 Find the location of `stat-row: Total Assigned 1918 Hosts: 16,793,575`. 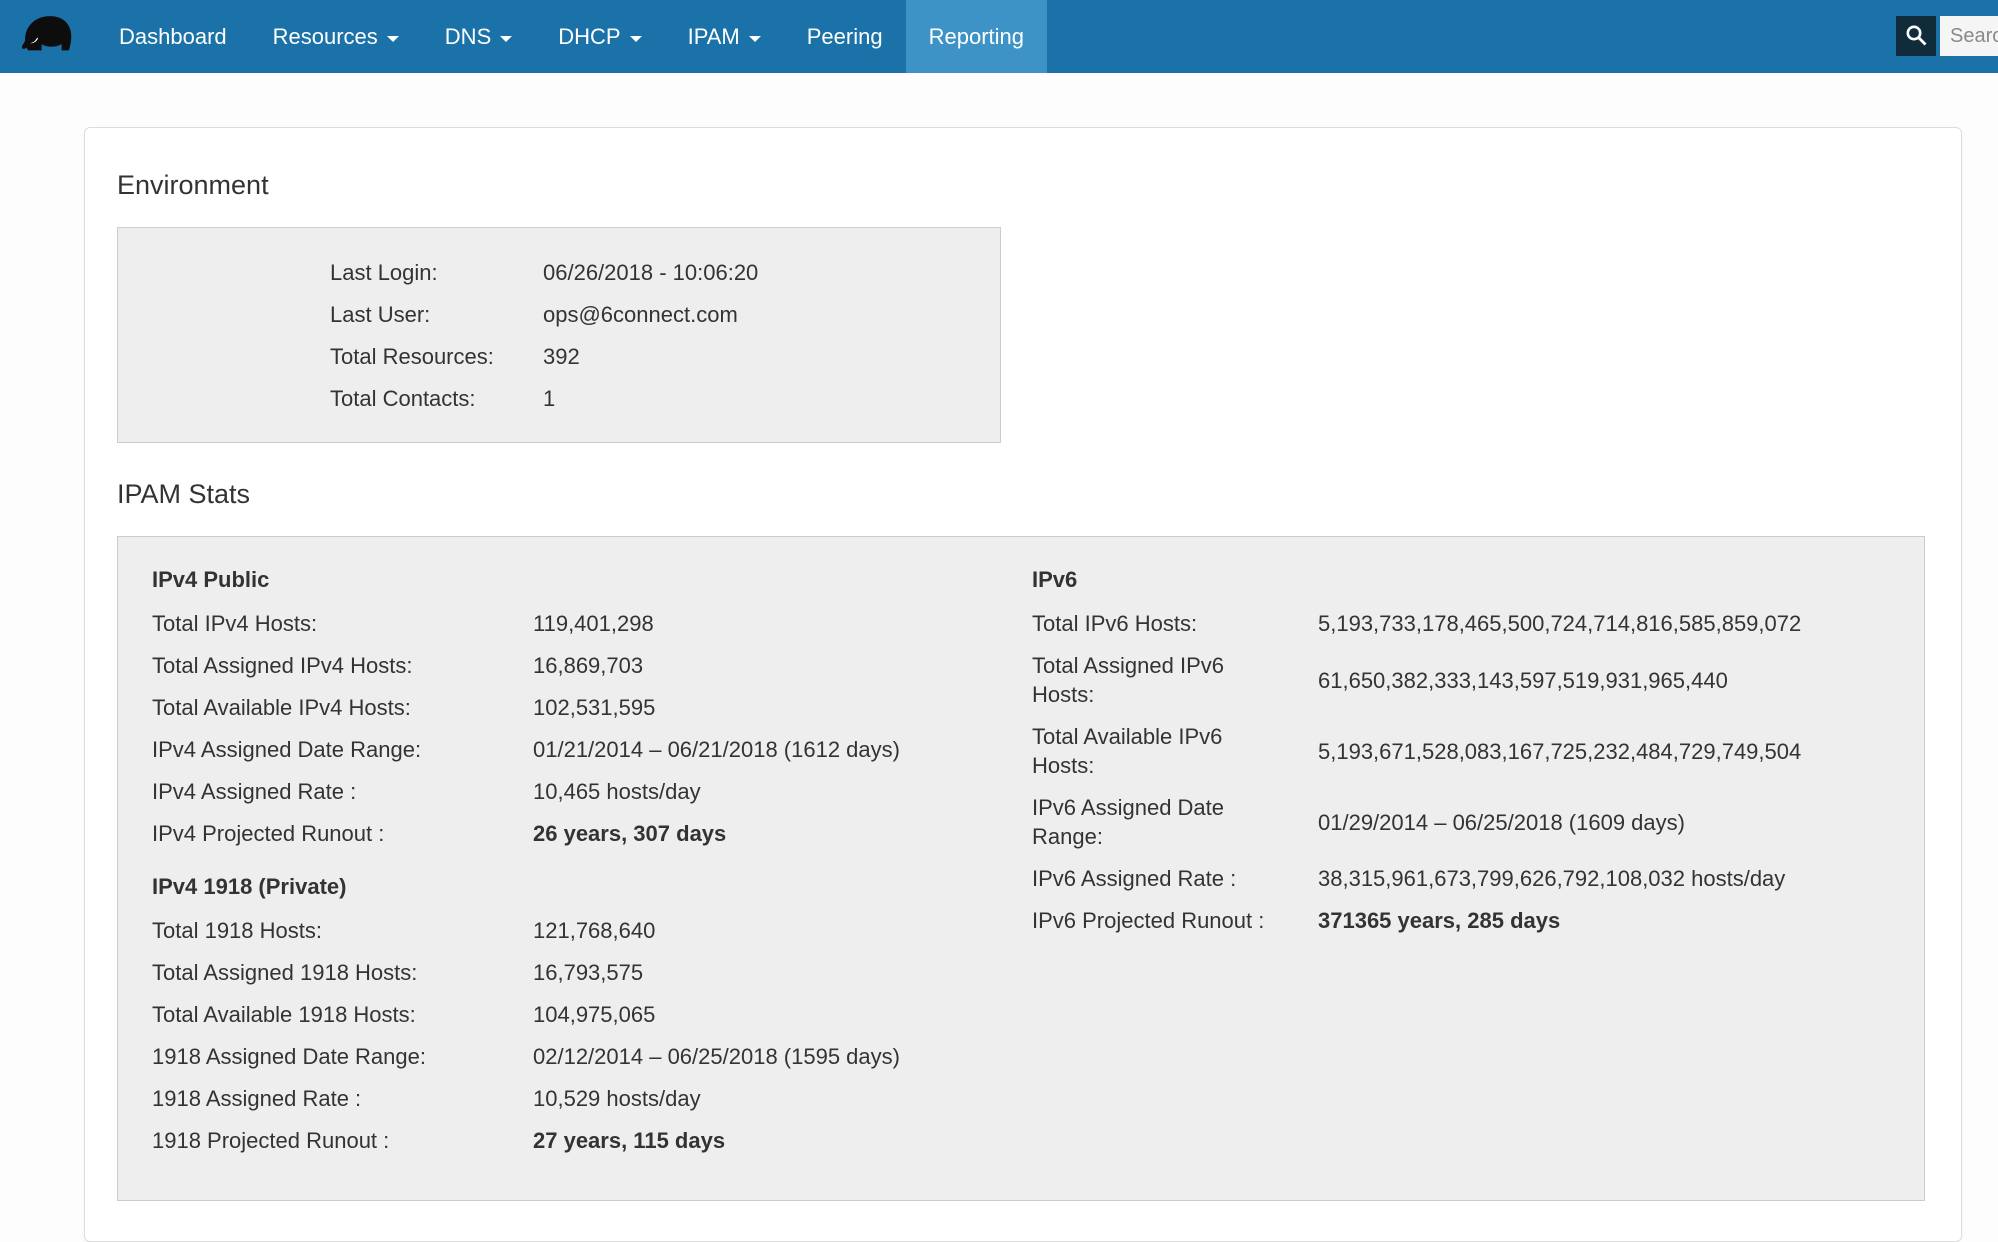

stat-row: Total Assigned 1918 Hosts: 16,793,575 is located at coordinates (592, 972).